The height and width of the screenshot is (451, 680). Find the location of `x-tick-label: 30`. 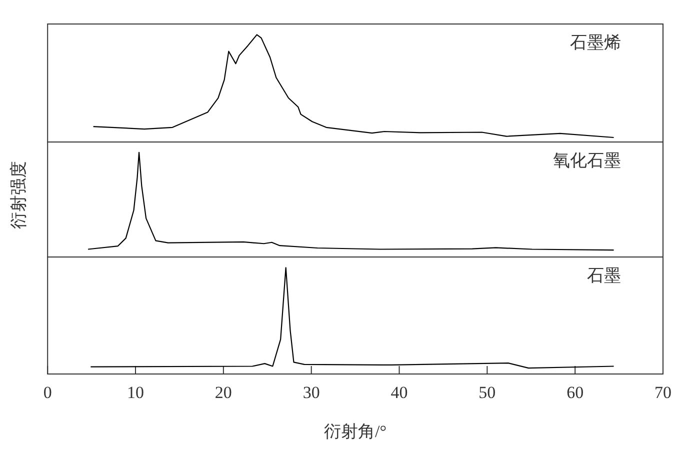

x-tick-label: 30 is located at coordinates (311, 392).